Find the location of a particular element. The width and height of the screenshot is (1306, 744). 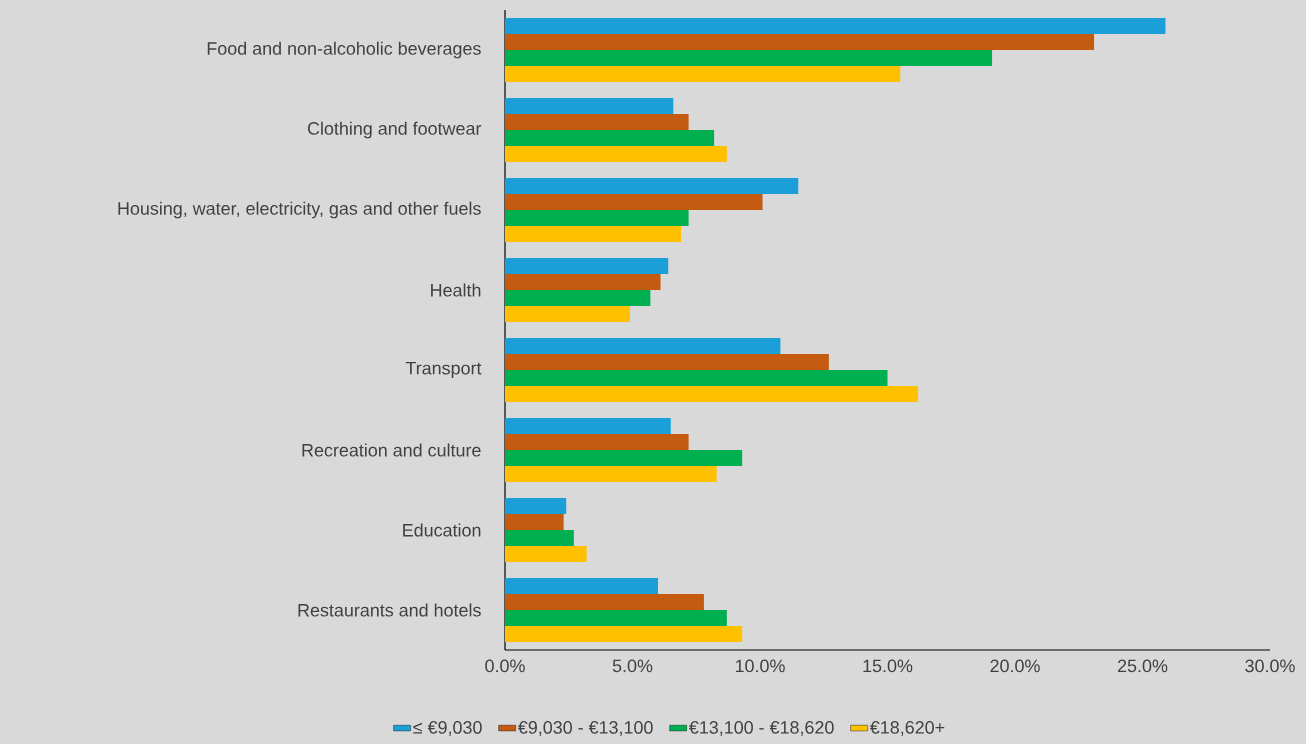

y-tick-label: Housing, water, electricity, gas and other fuels is located at coordinates (299, 210).